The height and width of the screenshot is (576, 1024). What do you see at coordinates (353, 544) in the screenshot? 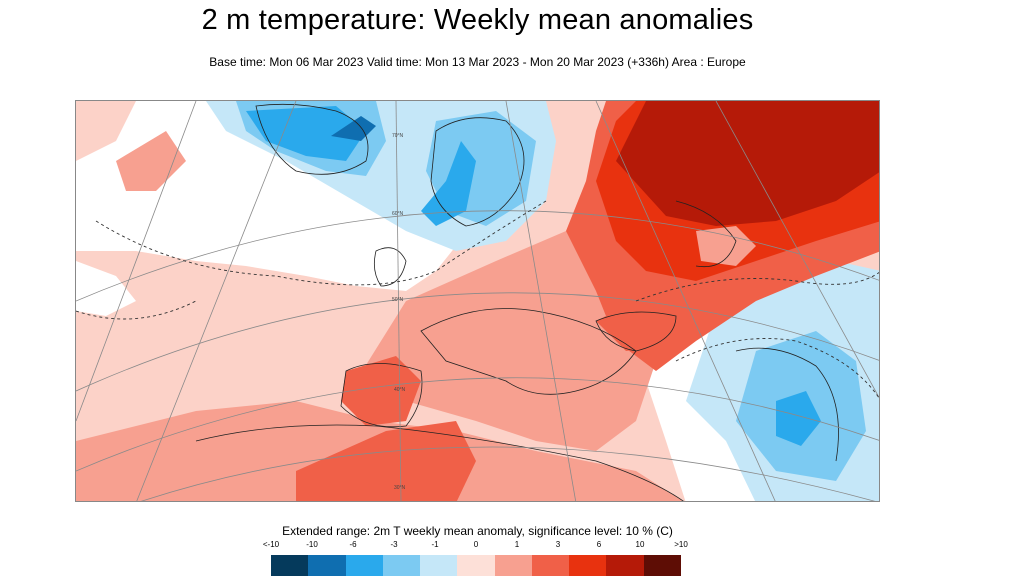
I see `legend-label: -6` at bounding box center [353, 544].